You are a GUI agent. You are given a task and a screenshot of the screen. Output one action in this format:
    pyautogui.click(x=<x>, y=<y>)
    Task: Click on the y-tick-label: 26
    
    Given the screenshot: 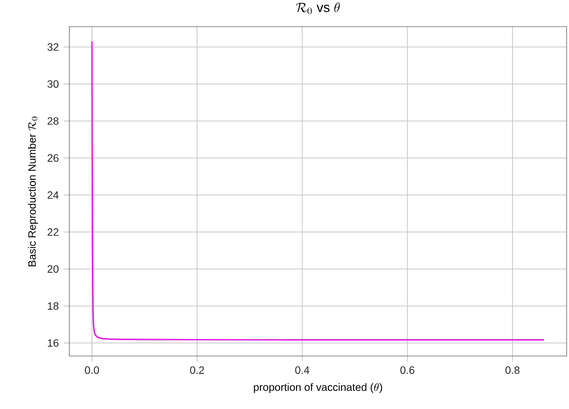 What is the action you would take?
    pyautogui.click(x=53, y=158)
    